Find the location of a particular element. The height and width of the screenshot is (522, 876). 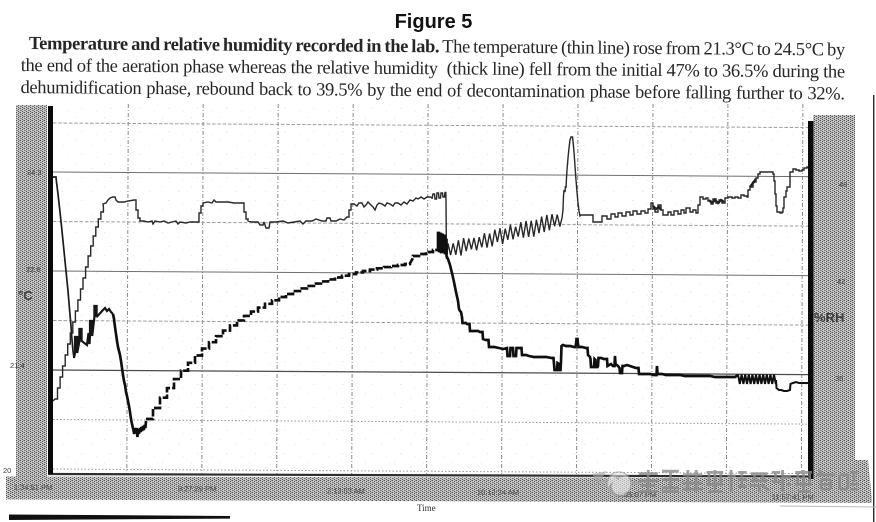

svg-text: 36 is located at coordinates (839, 378).